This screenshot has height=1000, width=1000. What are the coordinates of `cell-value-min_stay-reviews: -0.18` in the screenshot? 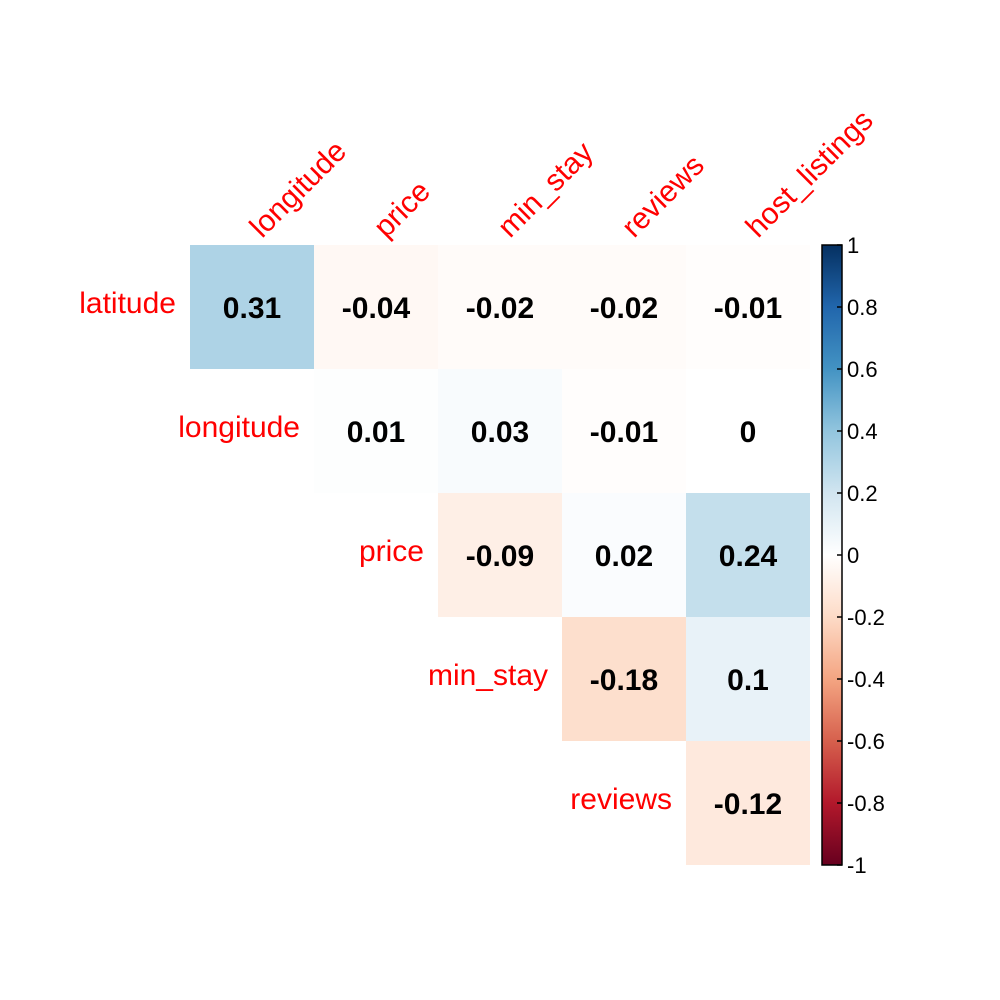 It's located at (624, 680).